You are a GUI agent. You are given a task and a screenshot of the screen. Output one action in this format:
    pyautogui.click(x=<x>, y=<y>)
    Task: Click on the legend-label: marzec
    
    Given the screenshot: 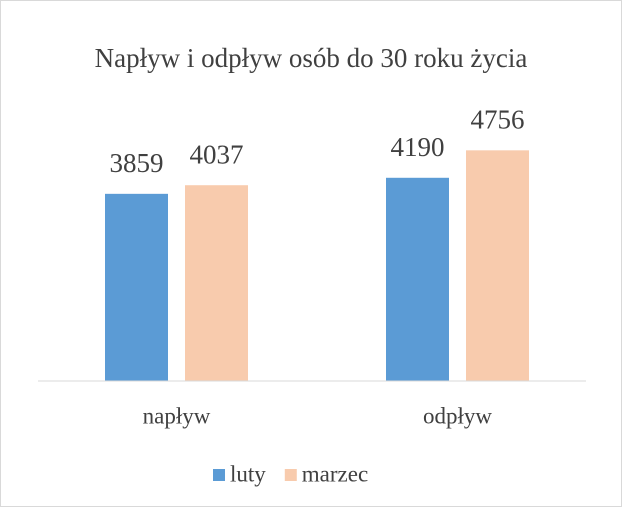 What is the action you would take?
    pyautogui.click(x=335, y=473)
    